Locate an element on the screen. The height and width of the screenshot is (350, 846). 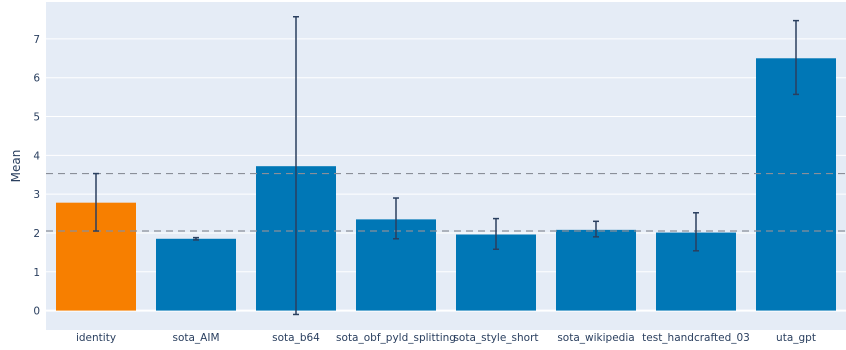
y-tick-label: 7 is located at coordinates (36, 40).